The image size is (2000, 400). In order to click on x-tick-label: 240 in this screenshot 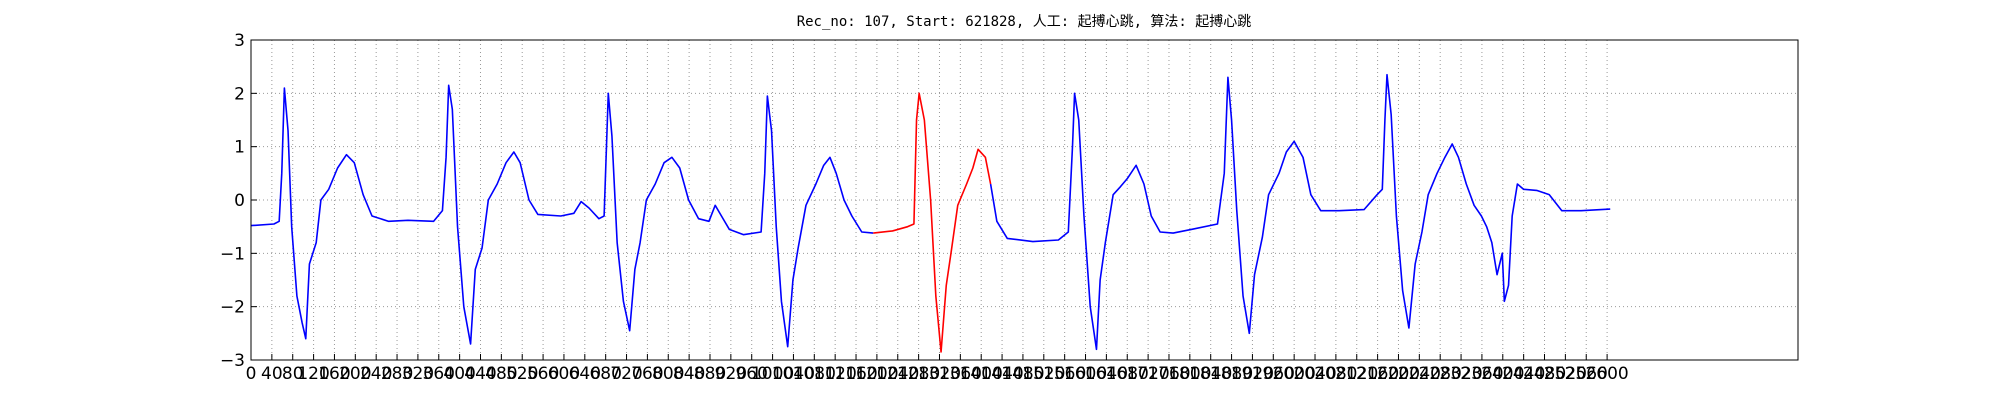, I will do `click(376, 374)`.